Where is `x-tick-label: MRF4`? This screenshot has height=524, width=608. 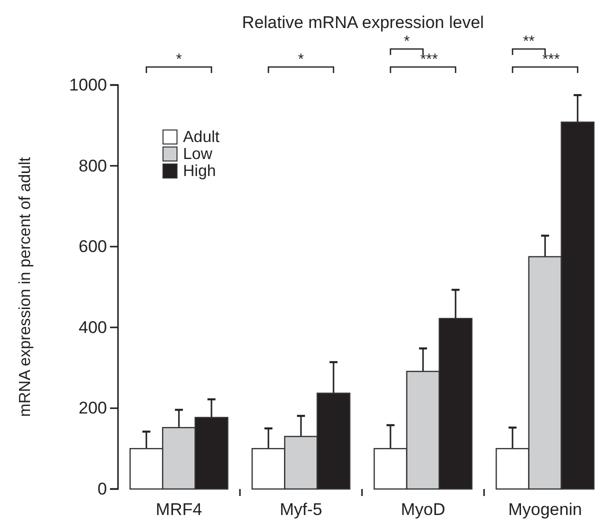 x-tick-label: MRF4 is located at coordinates (179, 510).